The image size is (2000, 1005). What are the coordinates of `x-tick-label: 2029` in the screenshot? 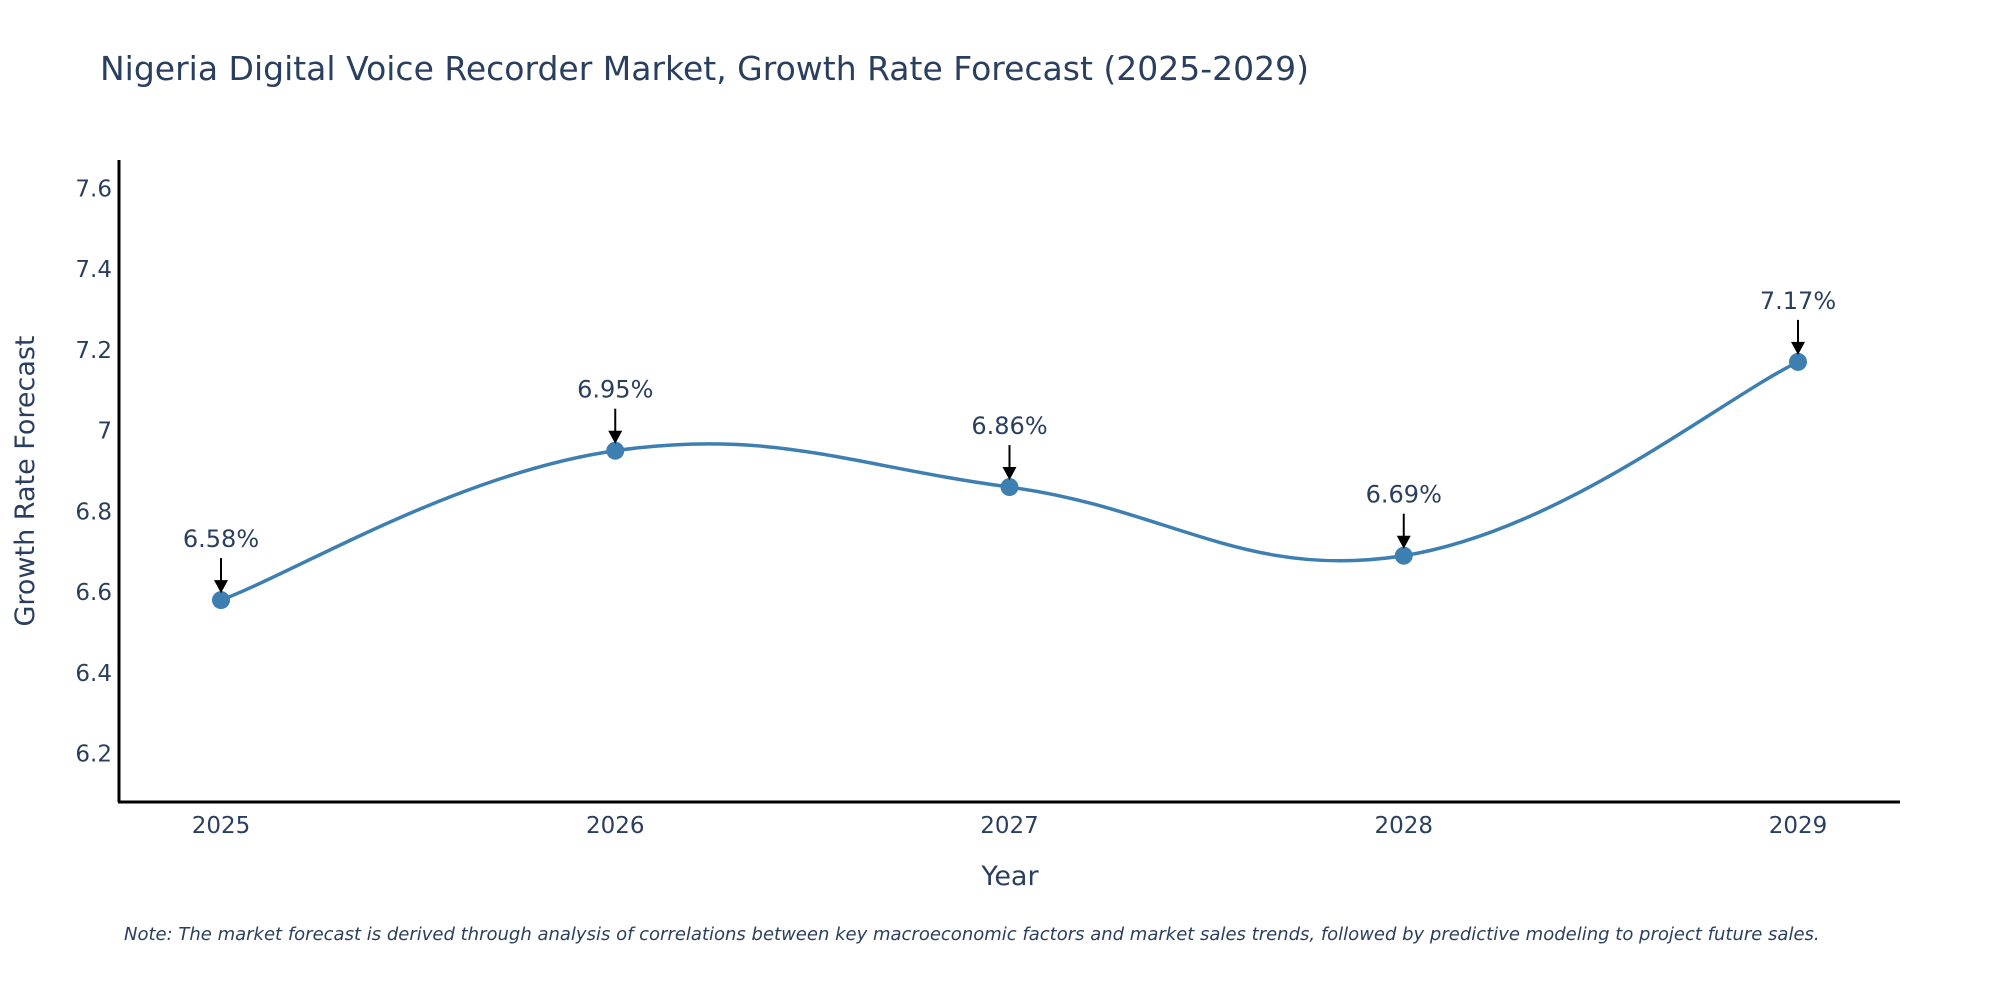 It's located at (1798, 826).